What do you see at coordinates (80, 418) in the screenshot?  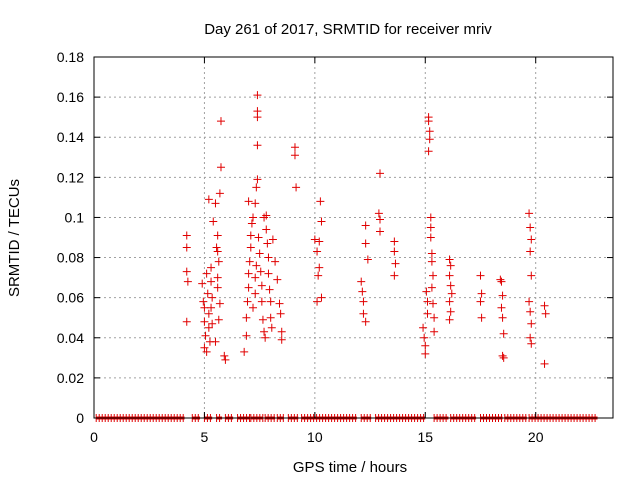 I see `y-tick-label: 0` at bounding box center [80, 418].